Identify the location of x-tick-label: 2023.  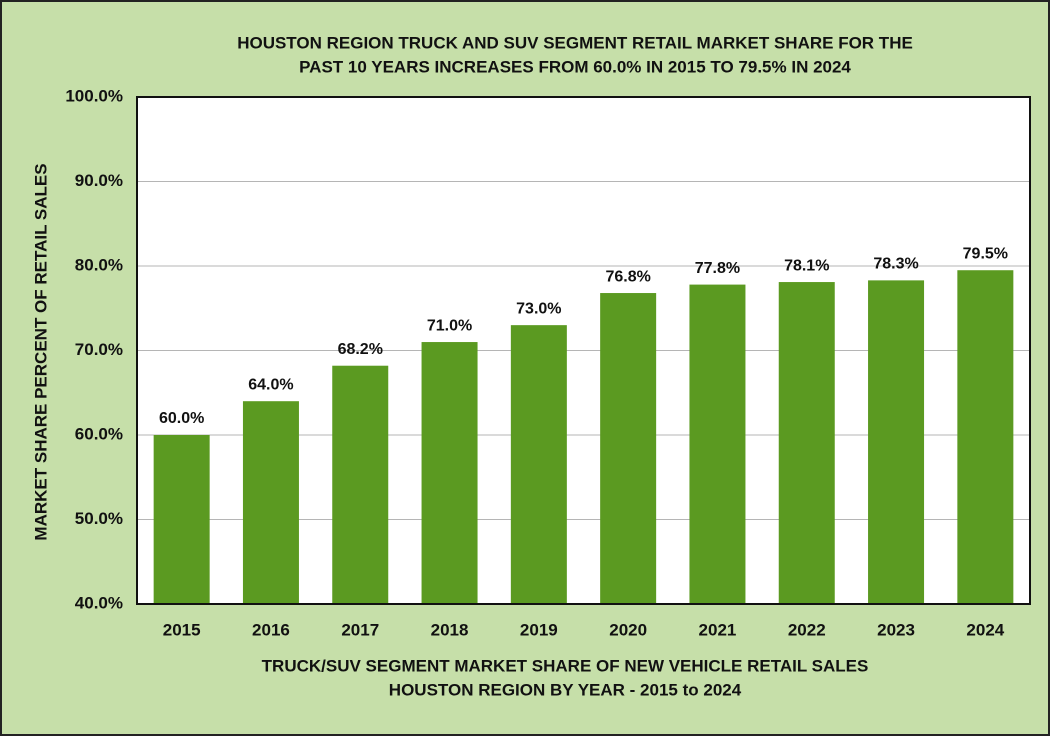
(896, 629).